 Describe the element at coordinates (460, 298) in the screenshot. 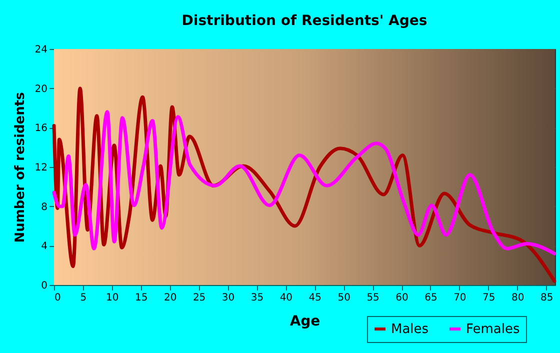

I see `x-tick-label: 70` at that location.